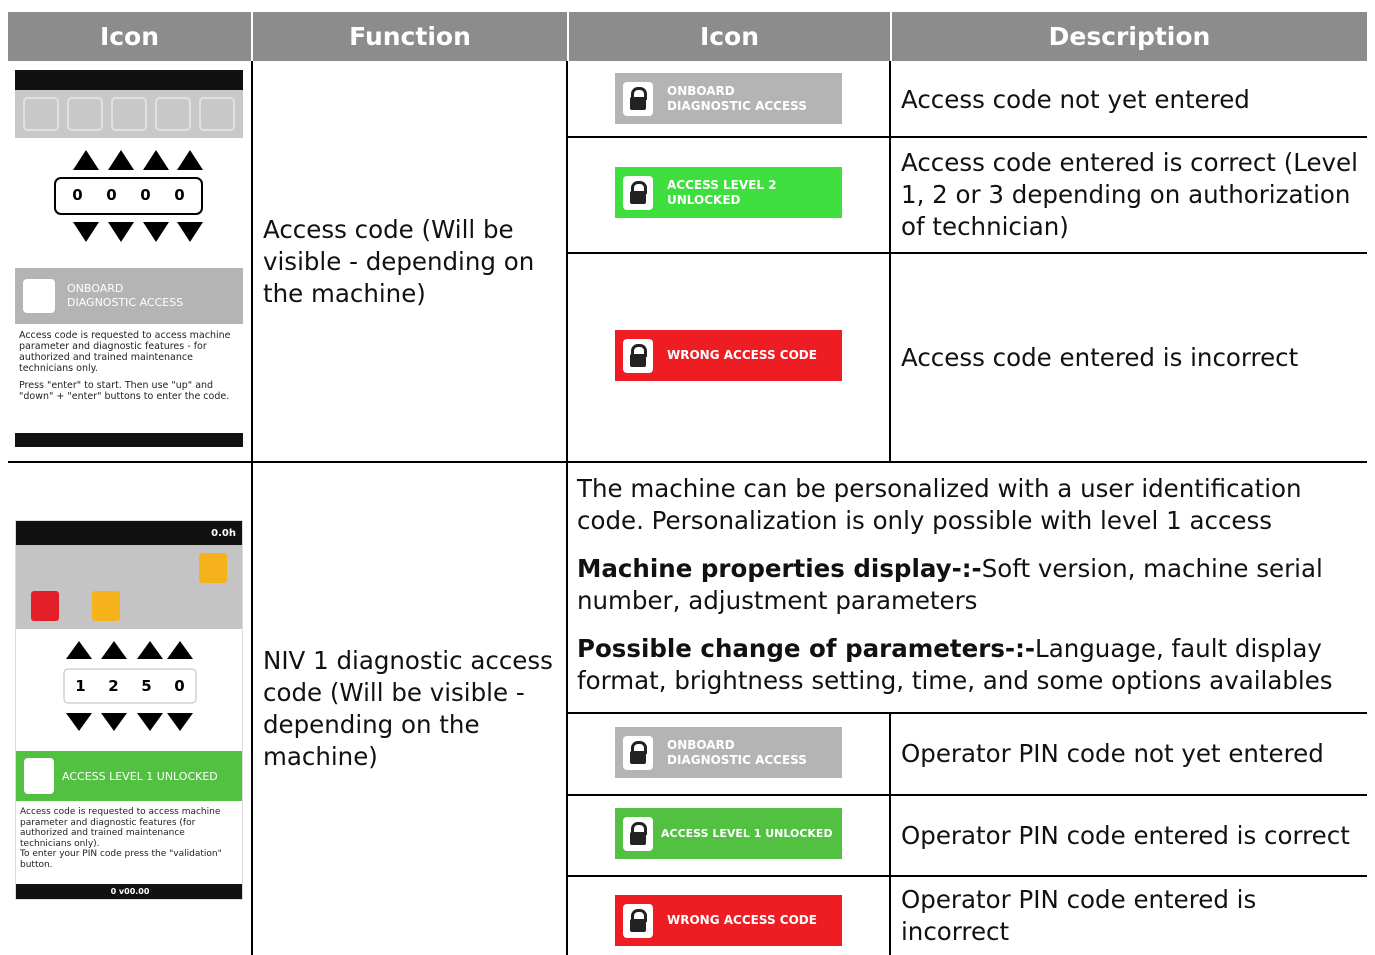 Image resolution: width=1375 pixels, height=955 pixels. What do you see at coordinates (146, 686) in the screenshot?
I see `digit: 5` at bounding box center [146, 686].